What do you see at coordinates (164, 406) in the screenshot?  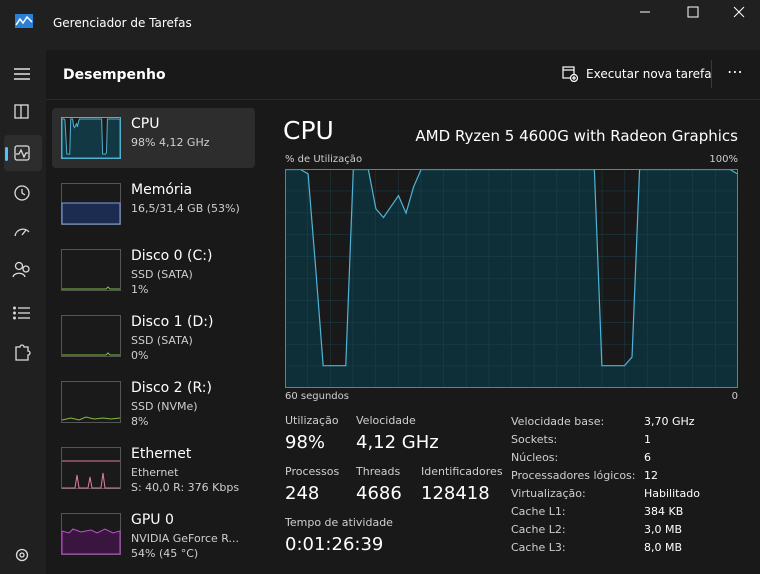 I see `device-detail: SSD (NVMe)` at bounding box center [164, 406].